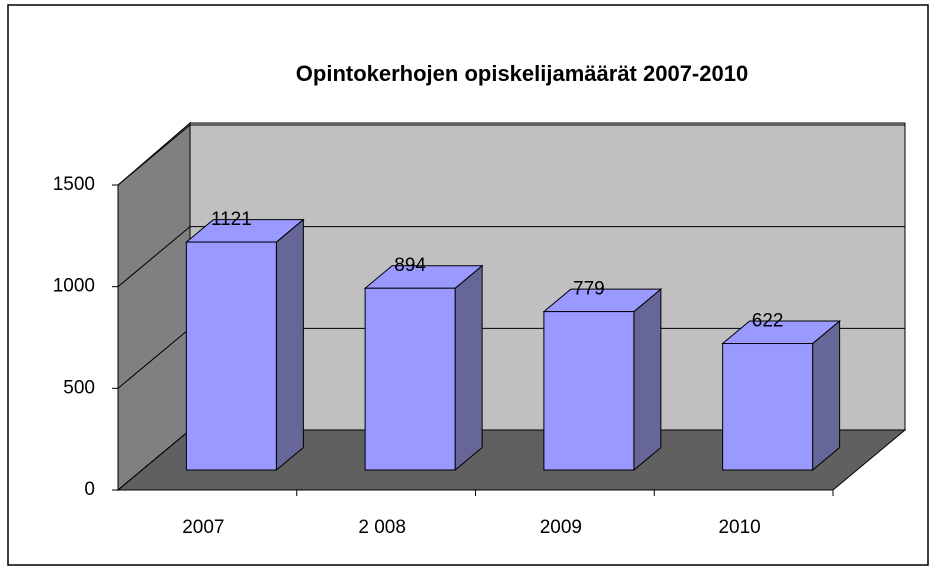 Image resolution: width=936 pixels, height=570 pixels. What do you see at coordinates (768, 321) in the screenshot?
I see `data-label: 622` at bounding box center [768, 321].